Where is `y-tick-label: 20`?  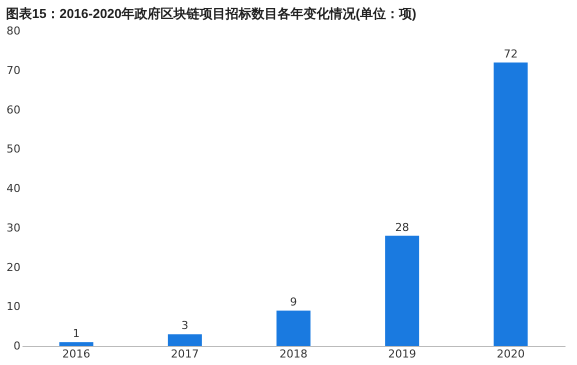
y-tick-label: 20 is located at coordinates (13, 267).